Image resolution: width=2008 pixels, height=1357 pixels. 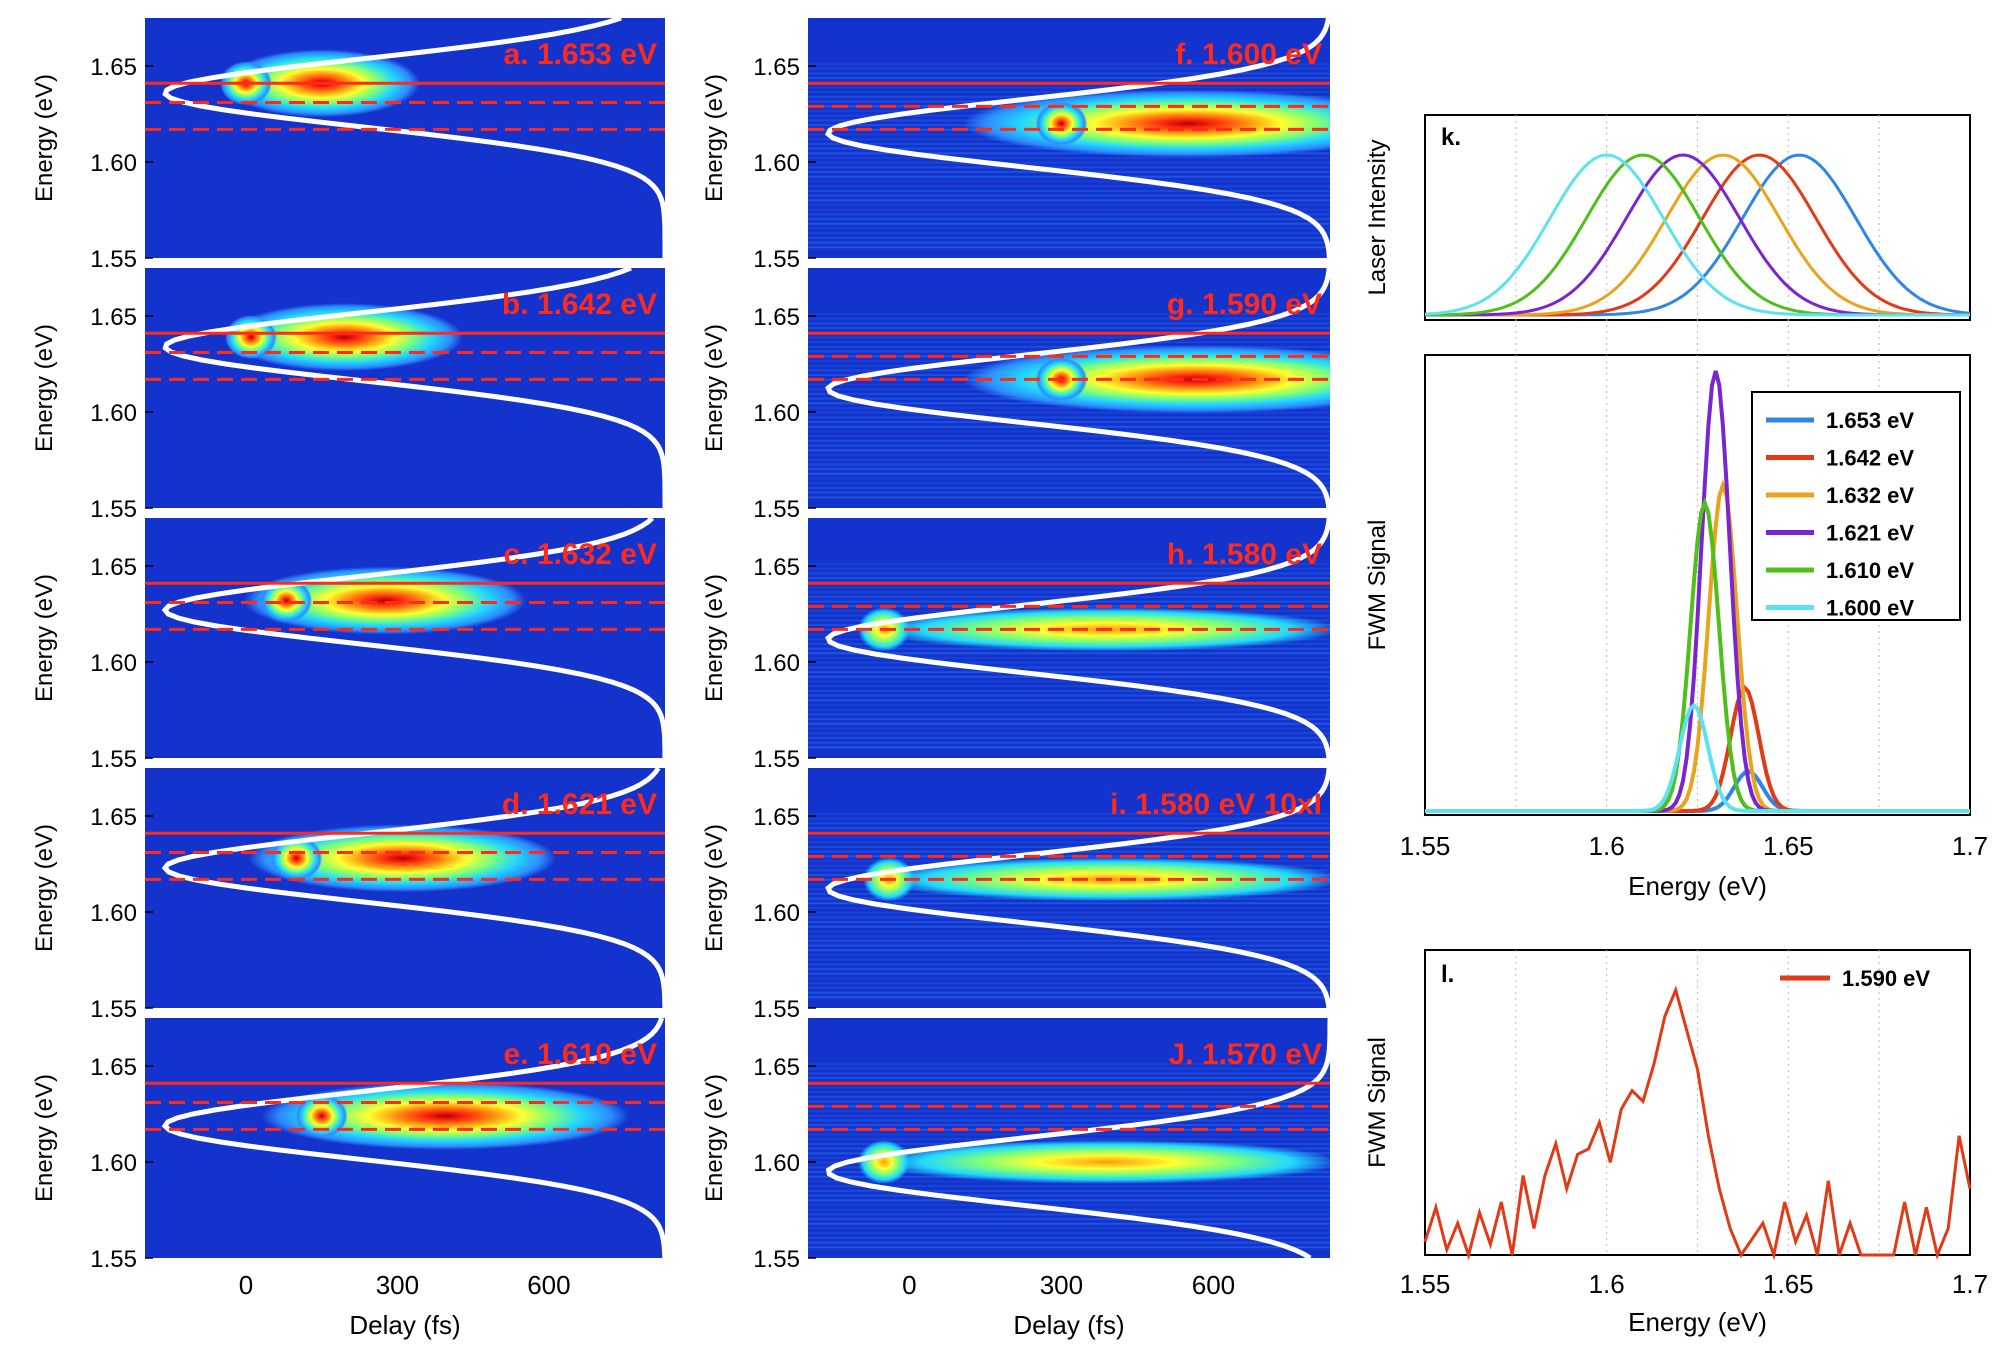 I want to click on panel-label: e. 1.610 eV, so click(x=580, y=1054).